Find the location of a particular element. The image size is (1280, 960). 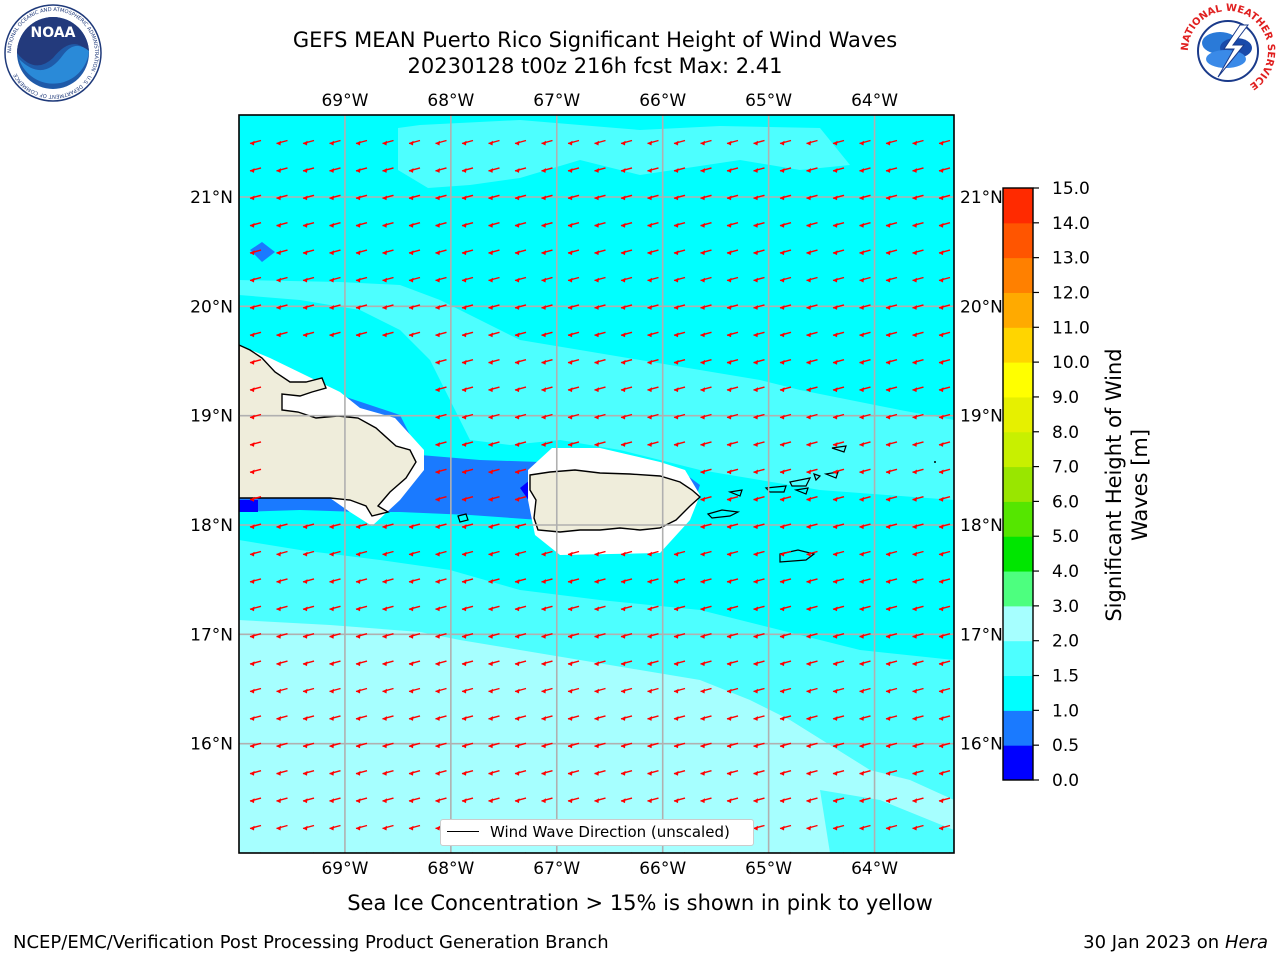

lat-tick-label-right: 16°N is located at coordinates (981, 745).